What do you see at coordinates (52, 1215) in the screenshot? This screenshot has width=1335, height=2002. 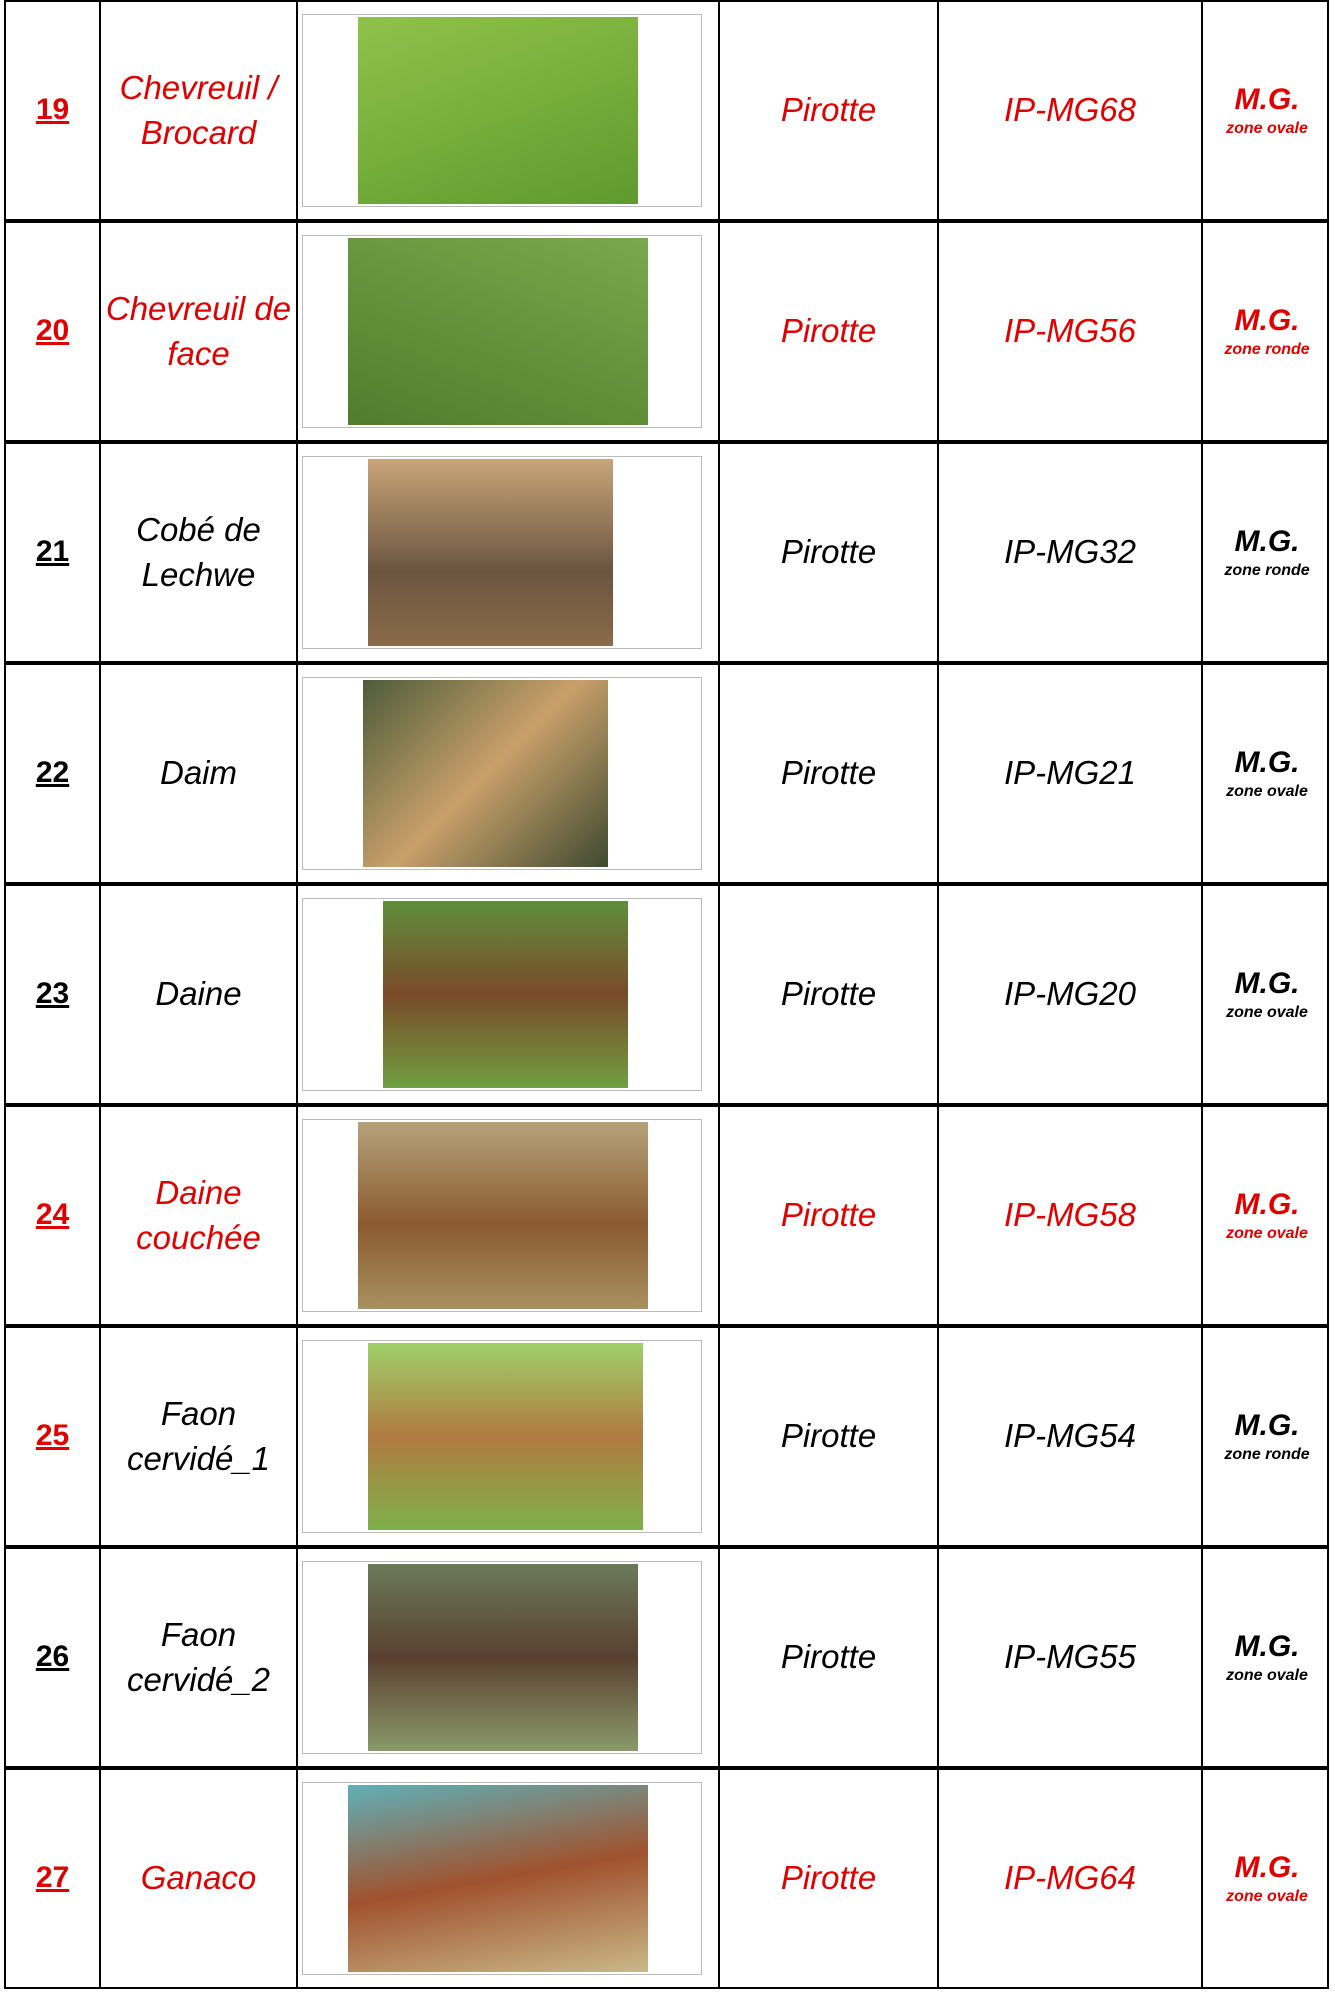 I see `row-number: 24` at bounding box center [52, 1215].